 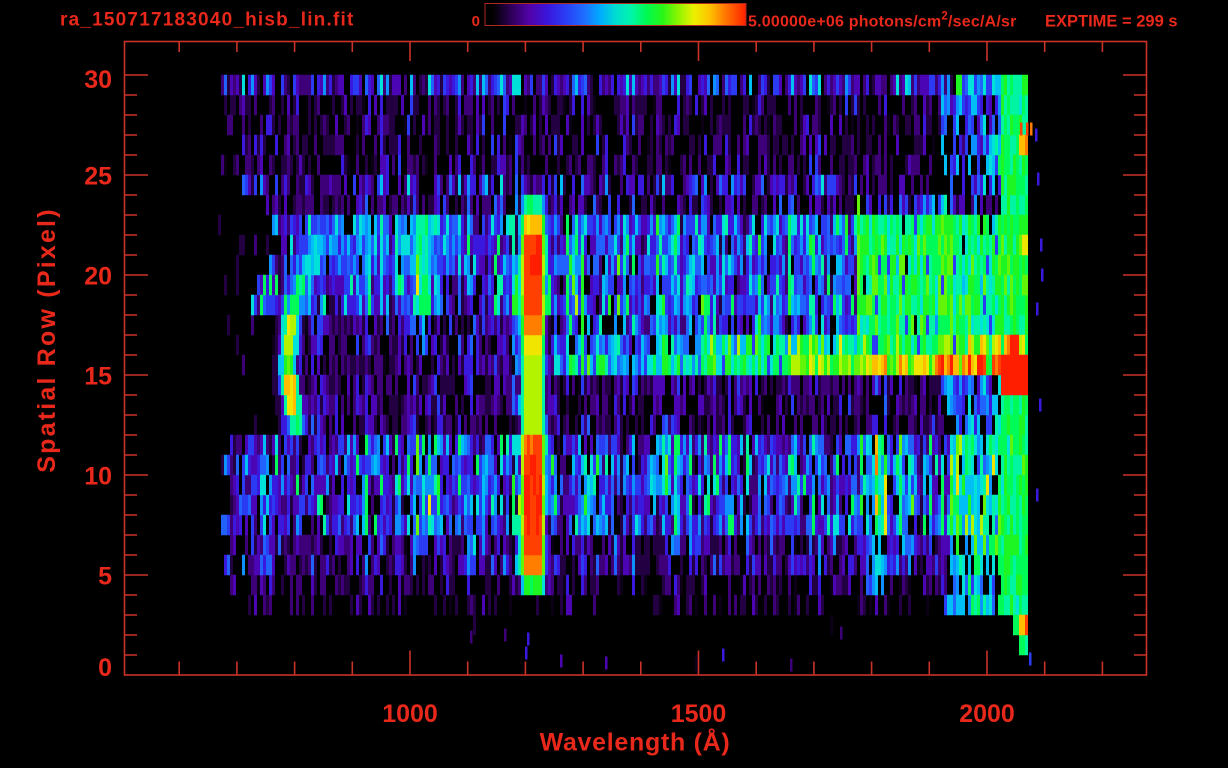 I want to click on svg-text: 20, so click(x=98, y=277).